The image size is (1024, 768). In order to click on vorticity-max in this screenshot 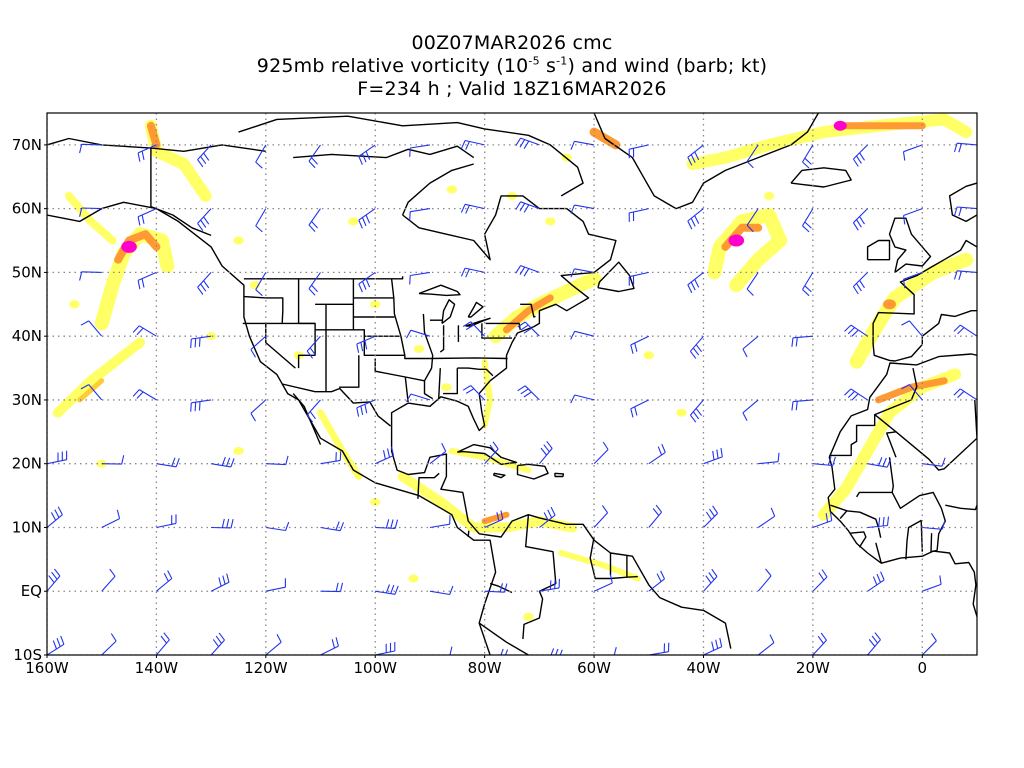, I will do `click(840, 125)`.